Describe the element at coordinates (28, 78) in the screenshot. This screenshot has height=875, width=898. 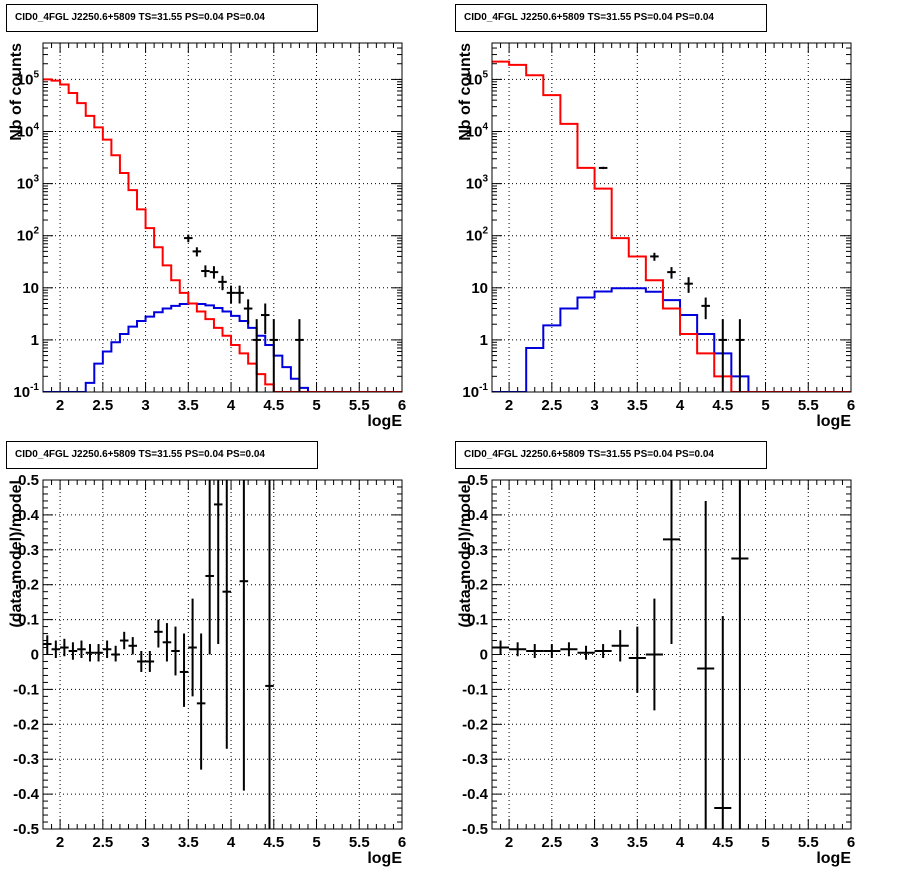
I see `y-tick-label: 10⁵` at that location.